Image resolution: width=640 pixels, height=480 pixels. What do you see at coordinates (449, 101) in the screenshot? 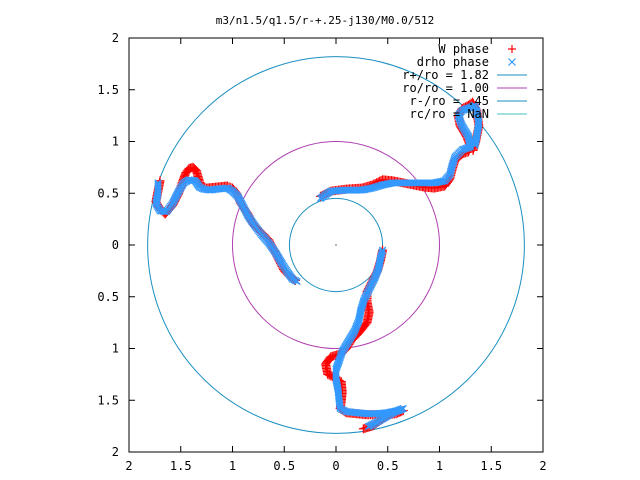
I see `legend-label: r-/ro = .45` at bounding box center [449, 101].